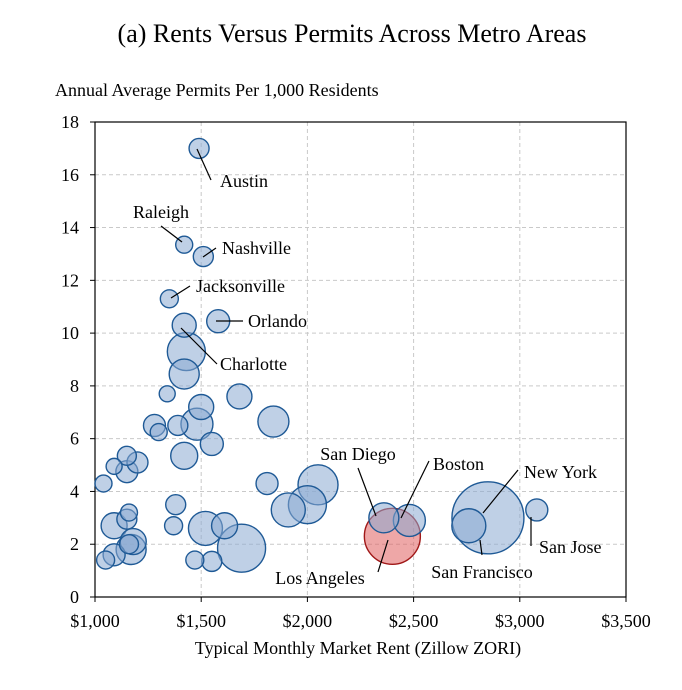 Image resolution: width=682 pixels, height=690 pixels. What do you see at coordinates (320, 578) in the screenshot?
I see `label-los-angeles: Los Angeles` at bounding box center [320, 578].